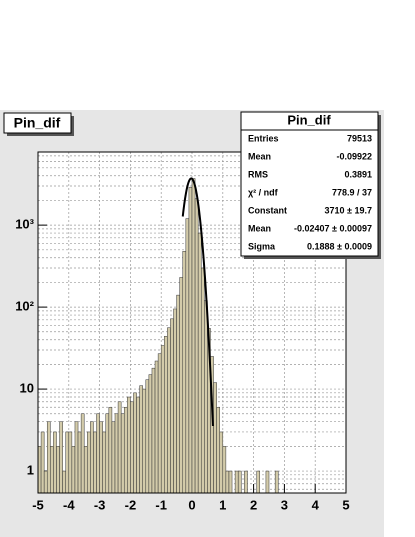 This screenshot has height=537, width=415. Describe the element at coordinates (191, 504) in the screenshot. I see `x-tick-label: 0` at that location.